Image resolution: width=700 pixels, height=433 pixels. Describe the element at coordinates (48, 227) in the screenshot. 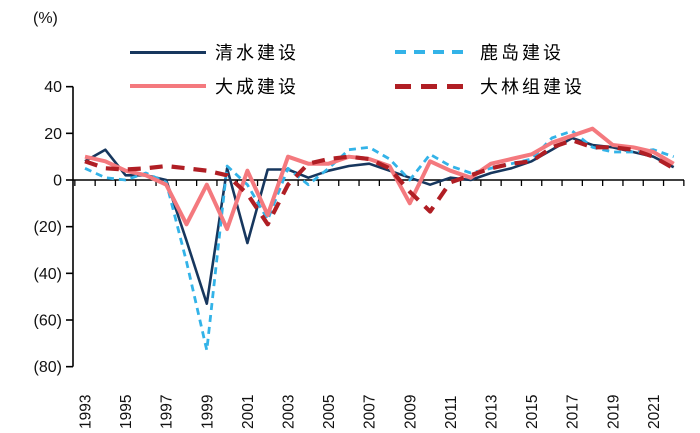

I see `y-tick-label: (20)` at that location.